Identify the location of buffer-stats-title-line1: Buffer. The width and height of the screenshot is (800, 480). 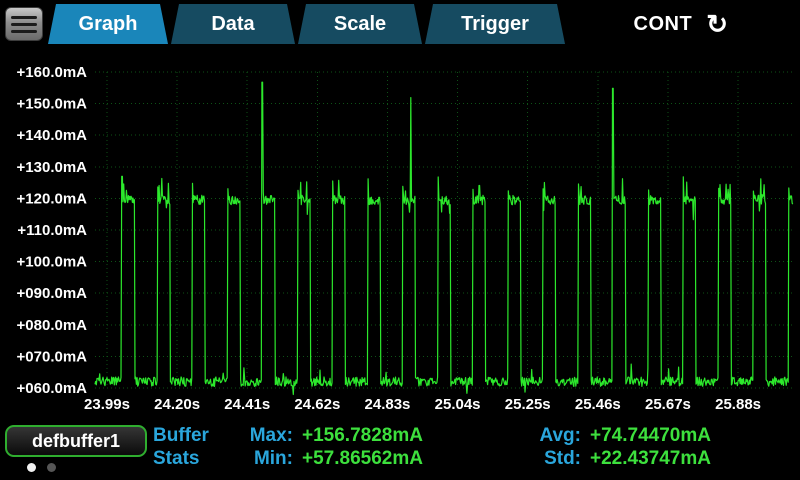
(181, 435).